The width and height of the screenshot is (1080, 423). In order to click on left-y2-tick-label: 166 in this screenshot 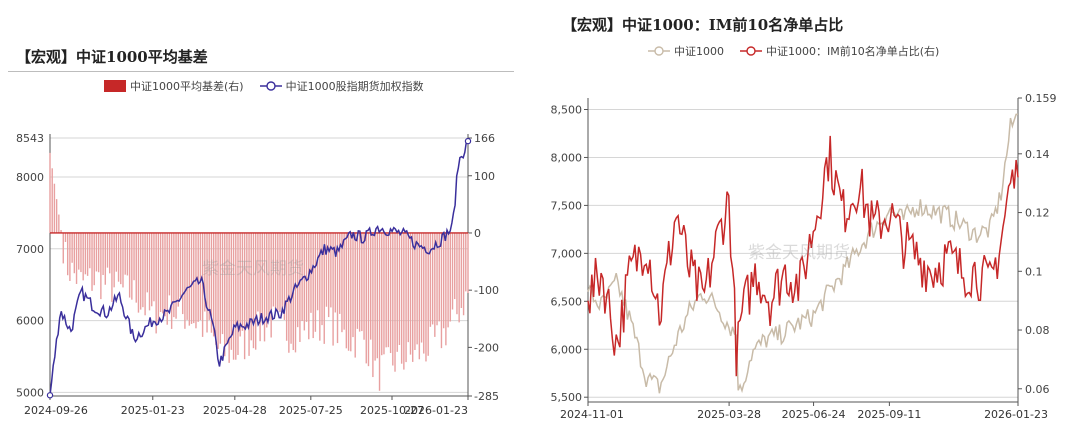, I will do `click(484, 138)`.